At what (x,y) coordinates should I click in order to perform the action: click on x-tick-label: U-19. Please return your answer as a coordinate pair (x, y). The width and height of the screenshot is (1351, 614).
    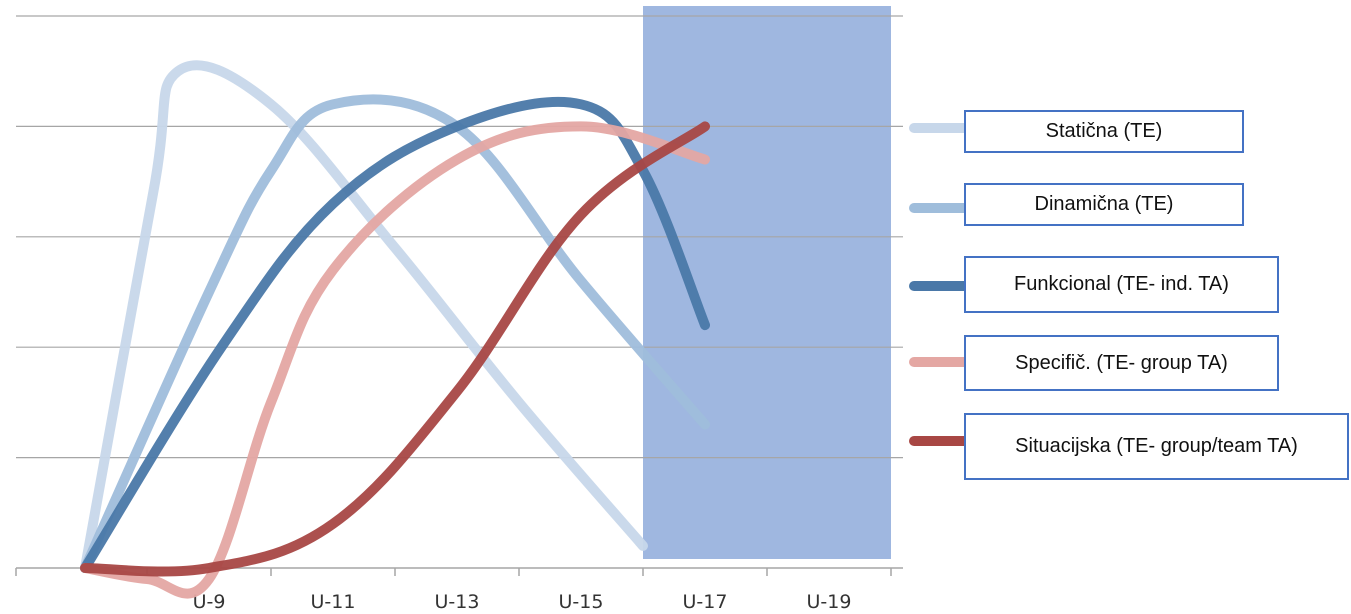
    Looking at the image, I should click on (829, 602).